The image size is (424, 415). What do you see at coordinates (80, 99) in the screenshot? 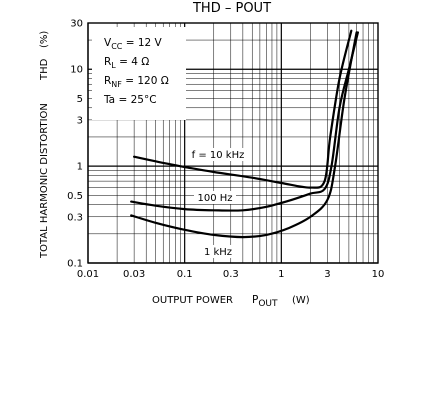
I see `y-tick-label: 5` at bounding box center [80, 99].